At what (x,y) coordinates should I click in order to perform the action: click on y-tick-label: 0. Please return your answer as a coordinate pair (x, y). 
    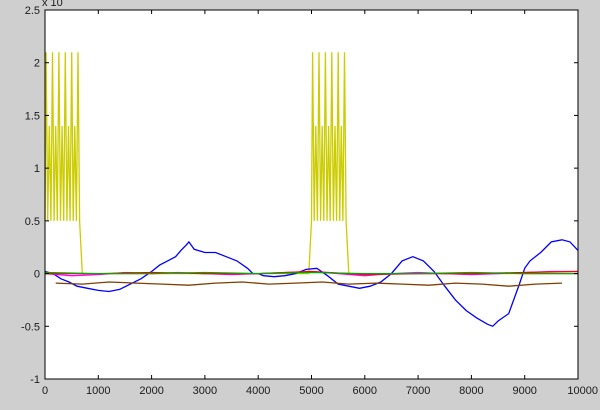
    Looking at the image, I should click on (37, 275).